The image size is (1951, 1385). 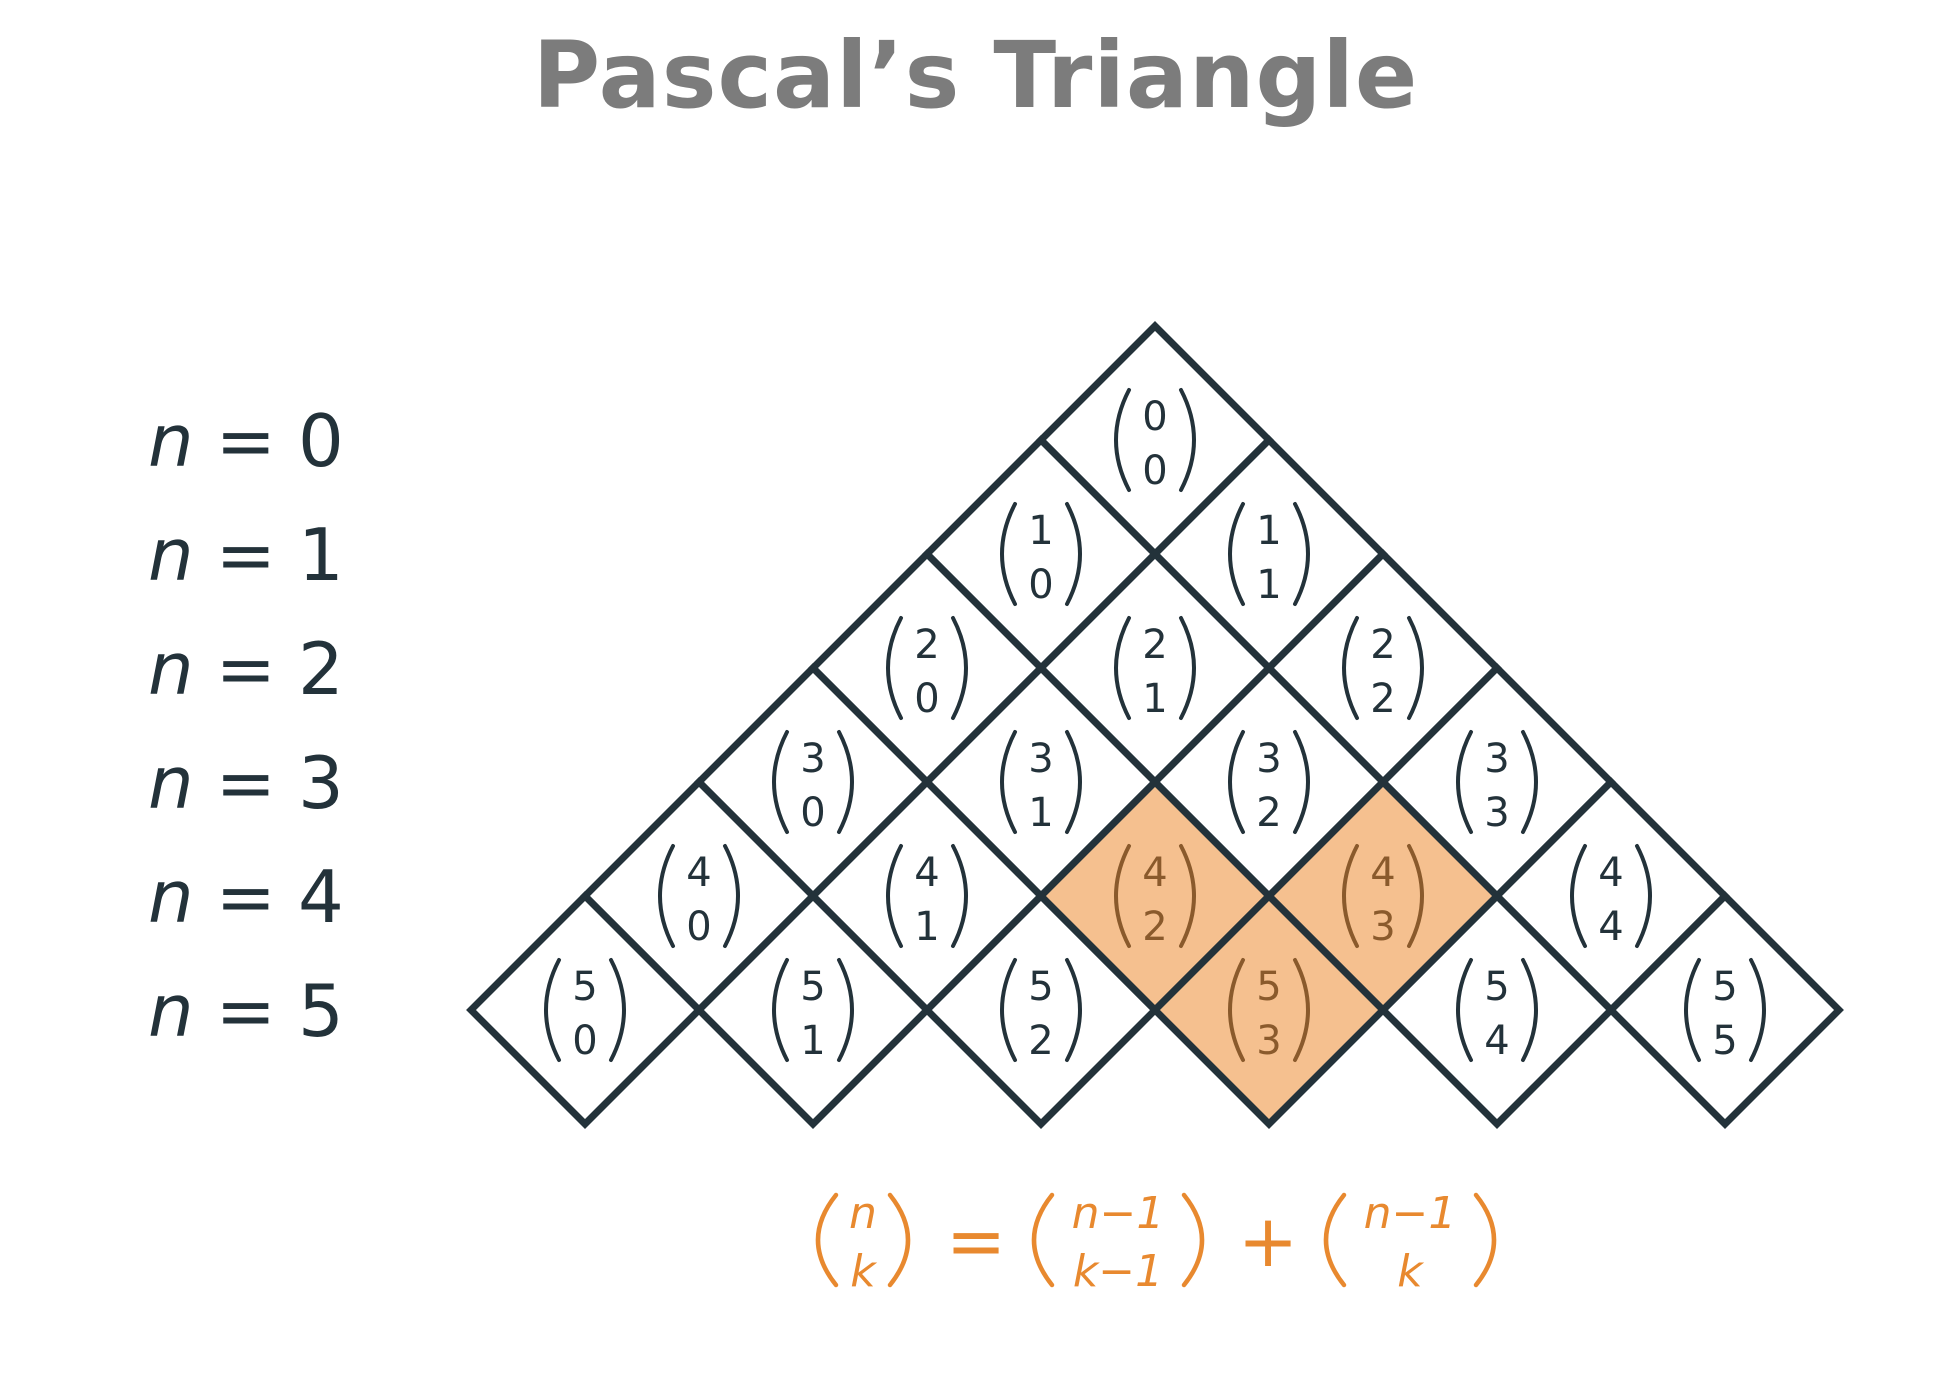 I want to click on formula-term2-top: n−1, so click(x=1410, y=1213).